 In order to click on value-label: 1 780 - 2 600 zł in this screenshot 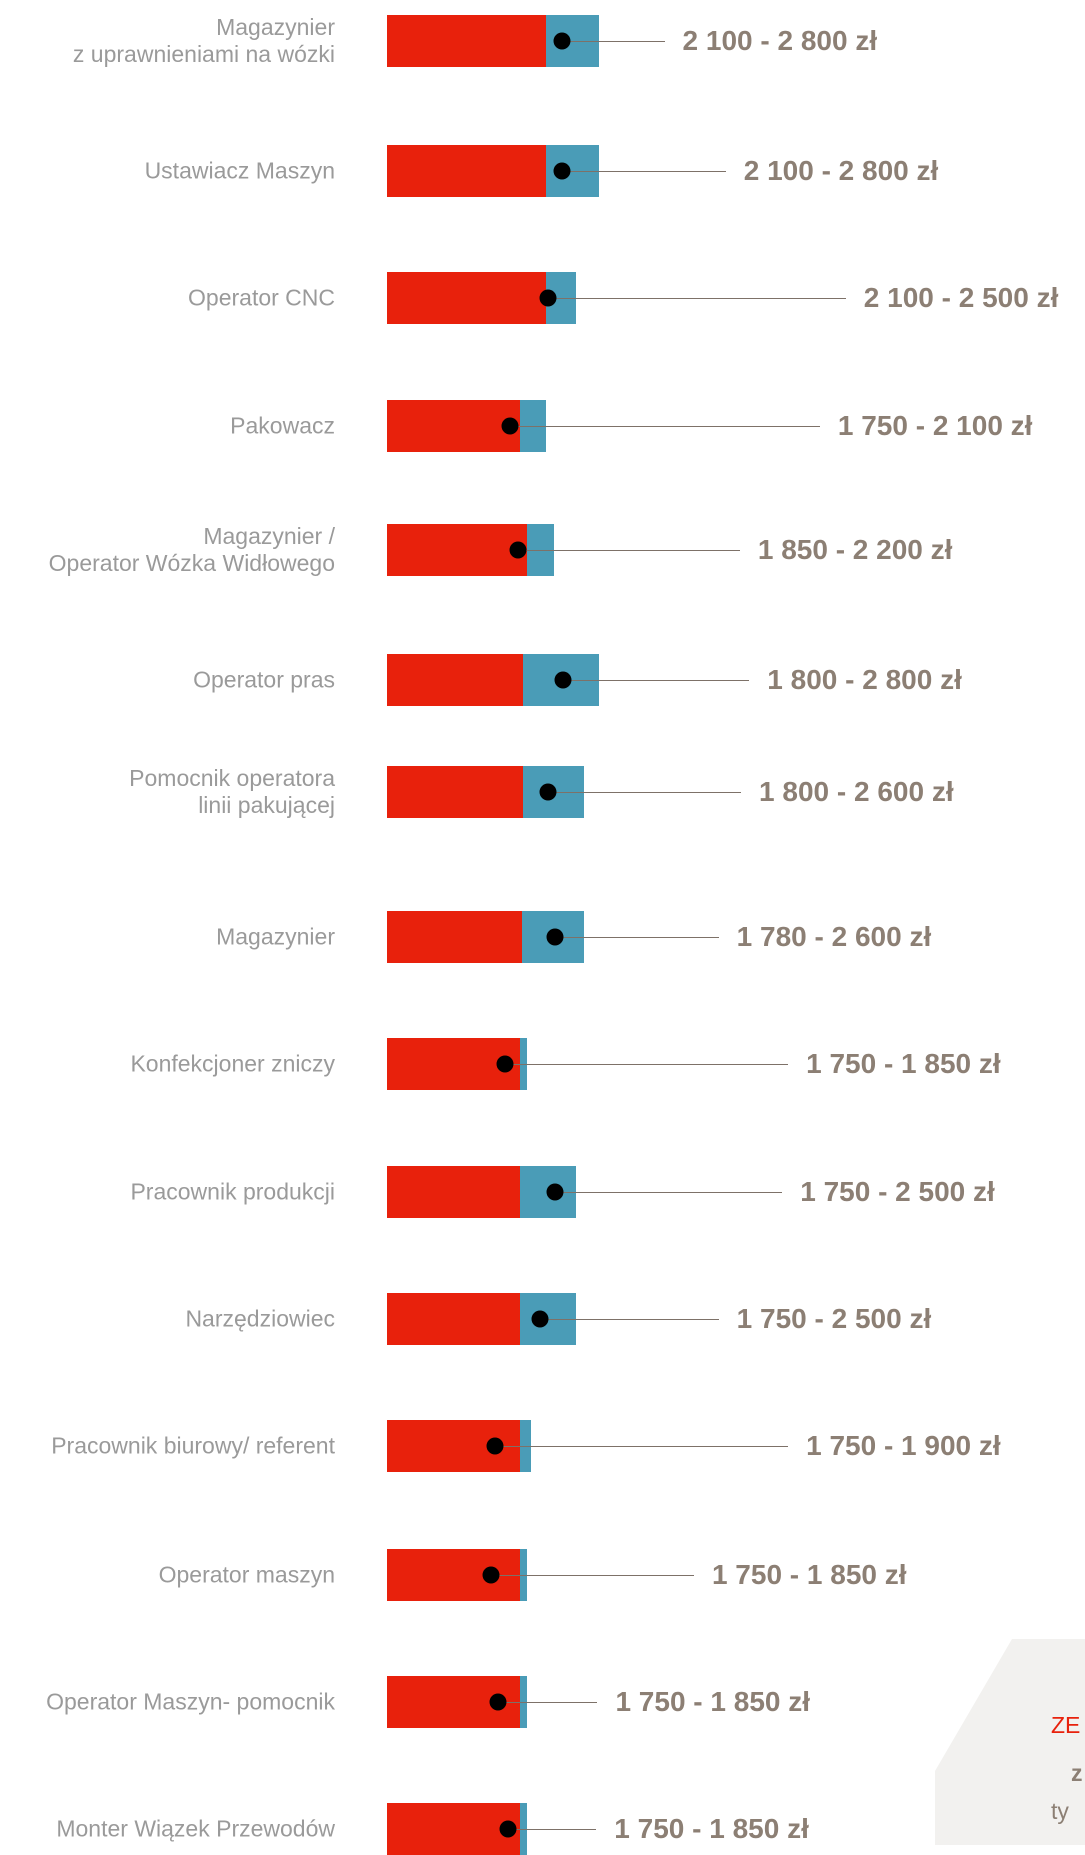, I will do `click(834, 936)`.